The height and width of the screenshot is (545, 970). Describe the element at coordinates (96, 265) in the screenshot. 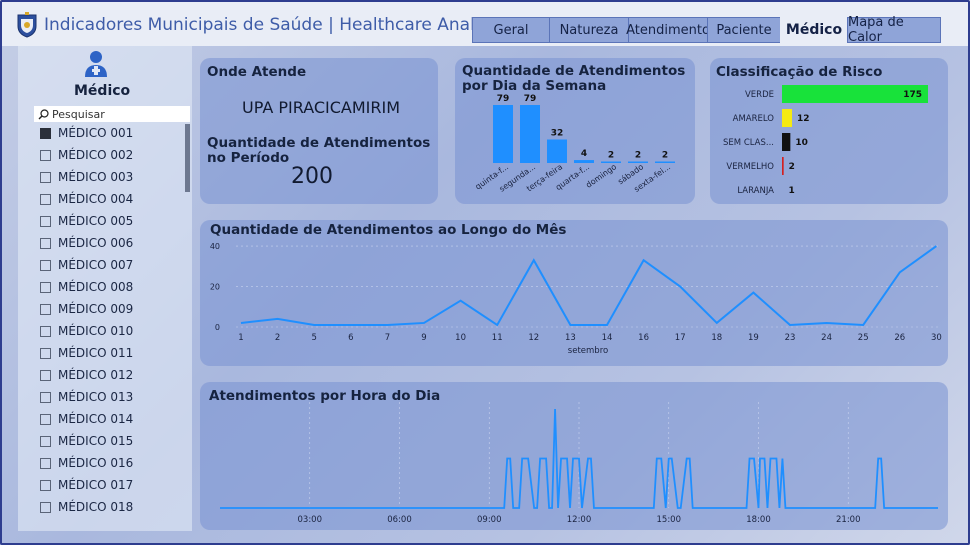

I see `doctor-label: MÉDICO 007` at that location.